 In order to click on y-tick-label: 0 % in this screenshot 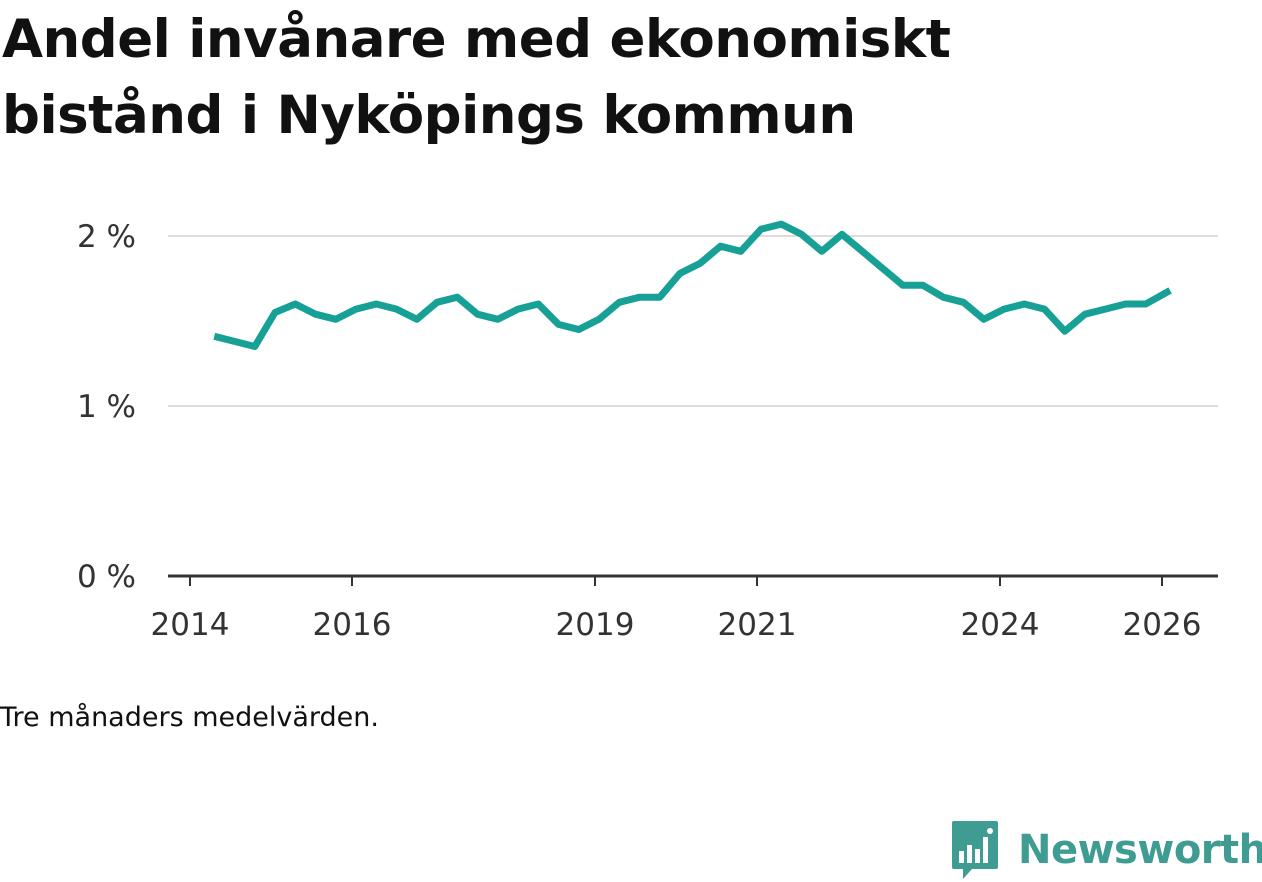, I will do `click(106, 577)`.